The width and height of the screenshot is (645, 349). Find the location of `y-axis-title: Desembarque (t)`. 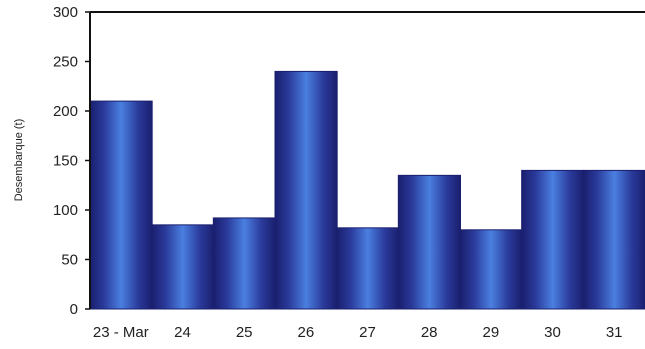

y-axis-title: Desembarque (t) is located at coordinates (19, 160).